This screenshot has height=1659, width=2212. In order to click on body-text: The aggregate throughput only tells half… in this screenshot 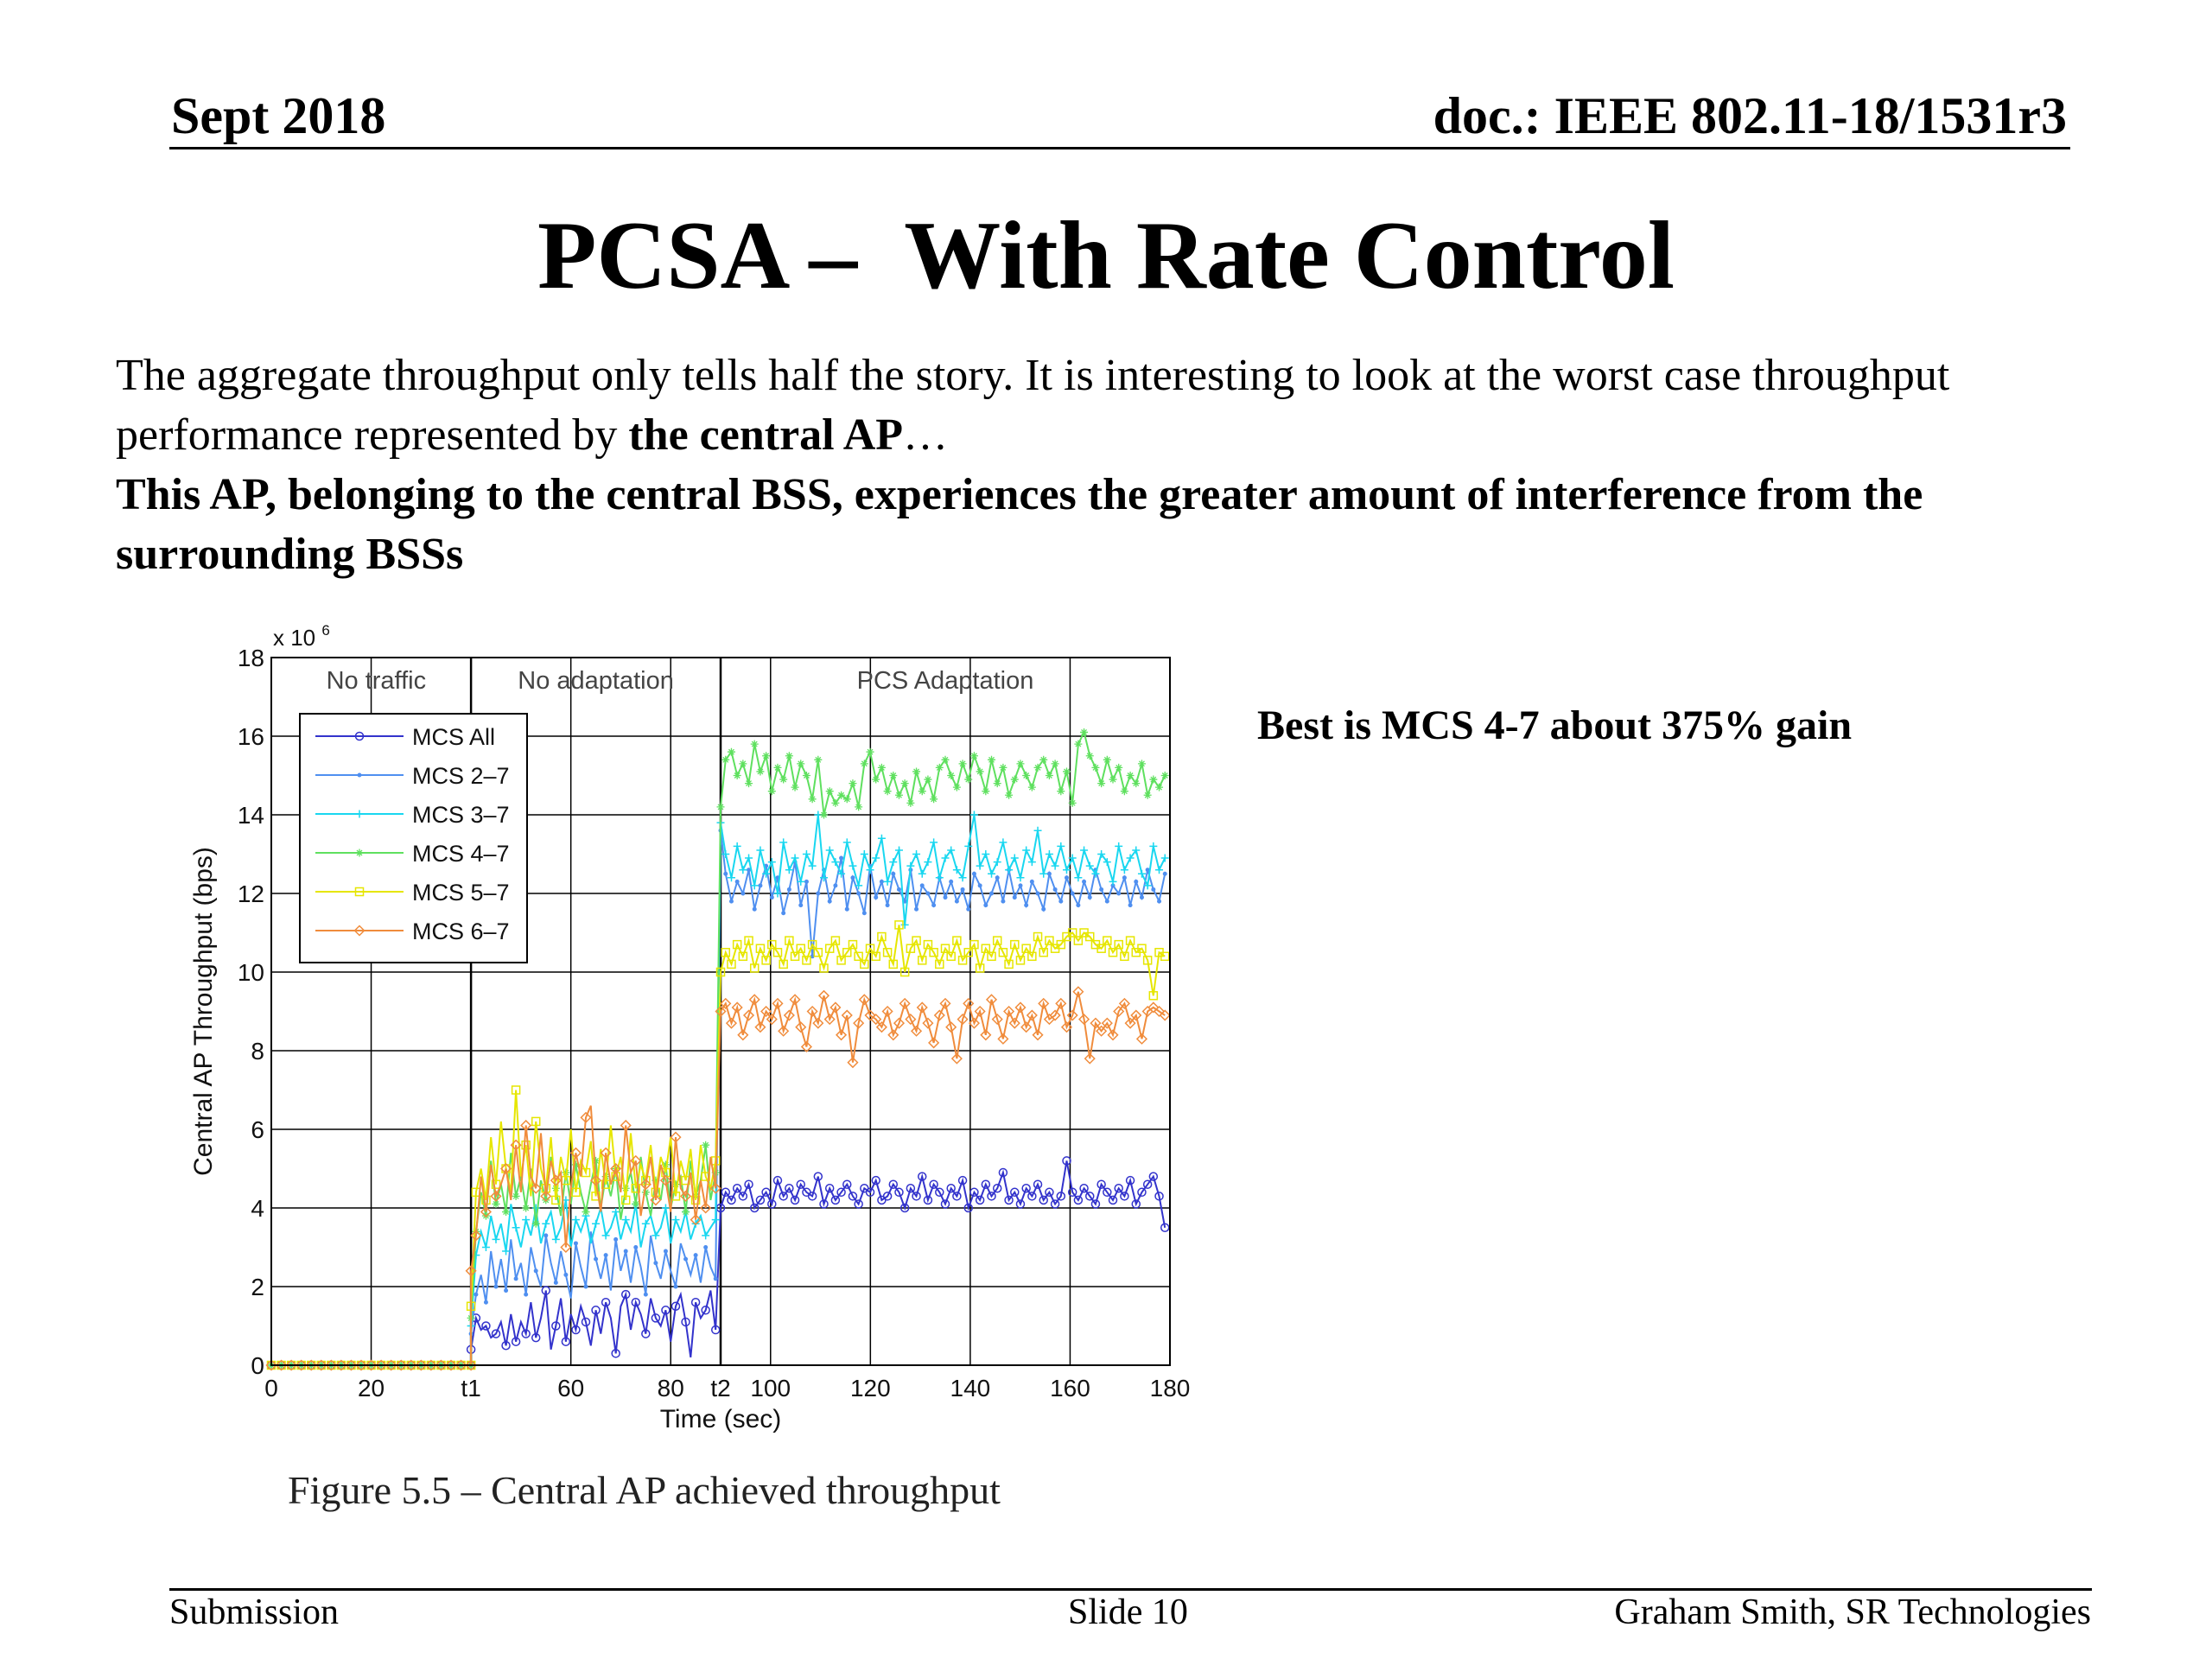, I will do `click(1109, 465)`.